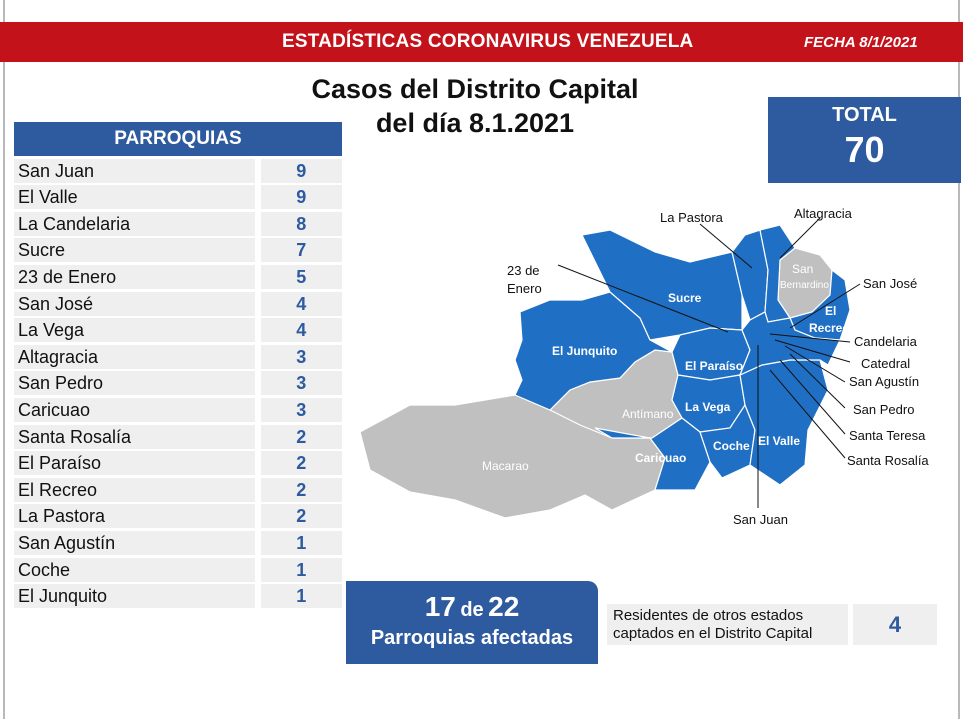 This screenshot has width=963, height=719. I want to click on parish-name: Caricuao, so click(134, 409).